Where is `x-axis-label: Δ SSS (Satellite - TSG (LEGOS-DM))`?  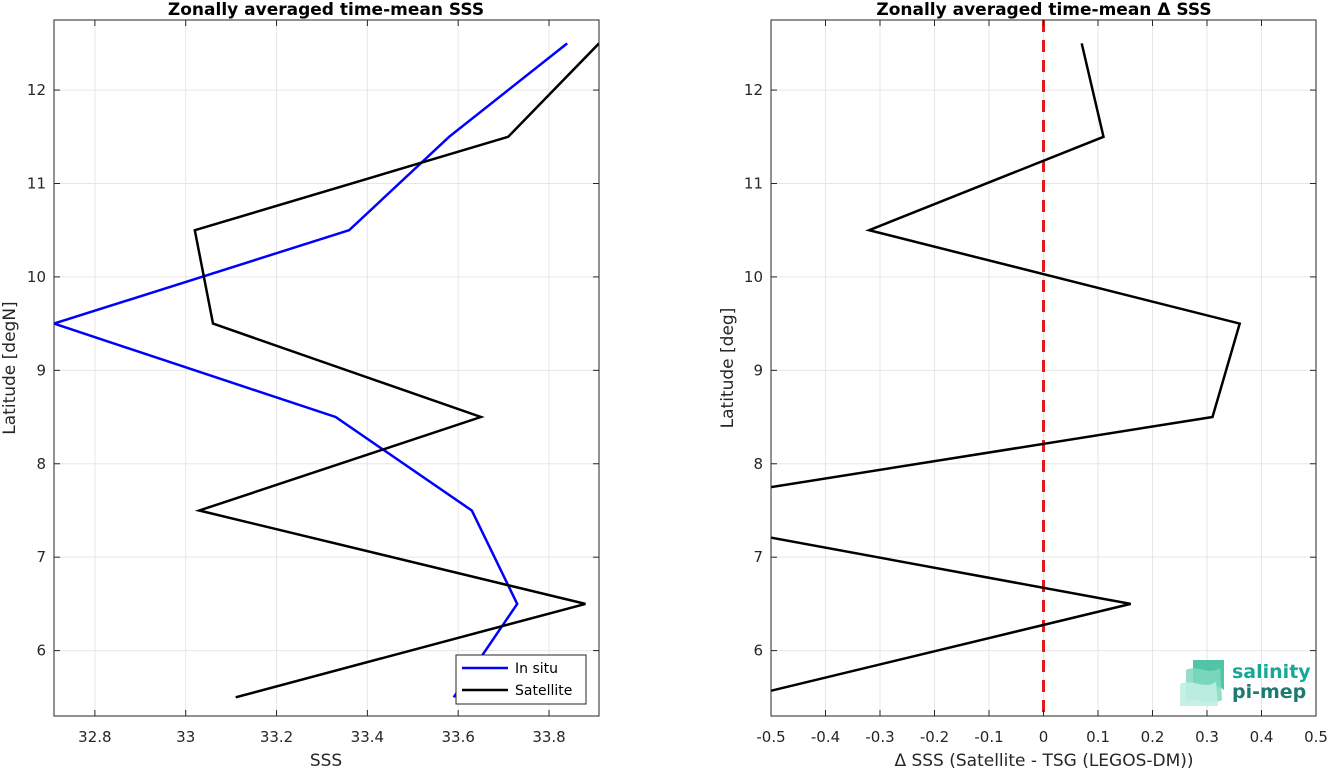
x-axis-label: Δ SSS (Satellite - TSG (LEGOS-DM)) is located at coordinates (1043, 760).